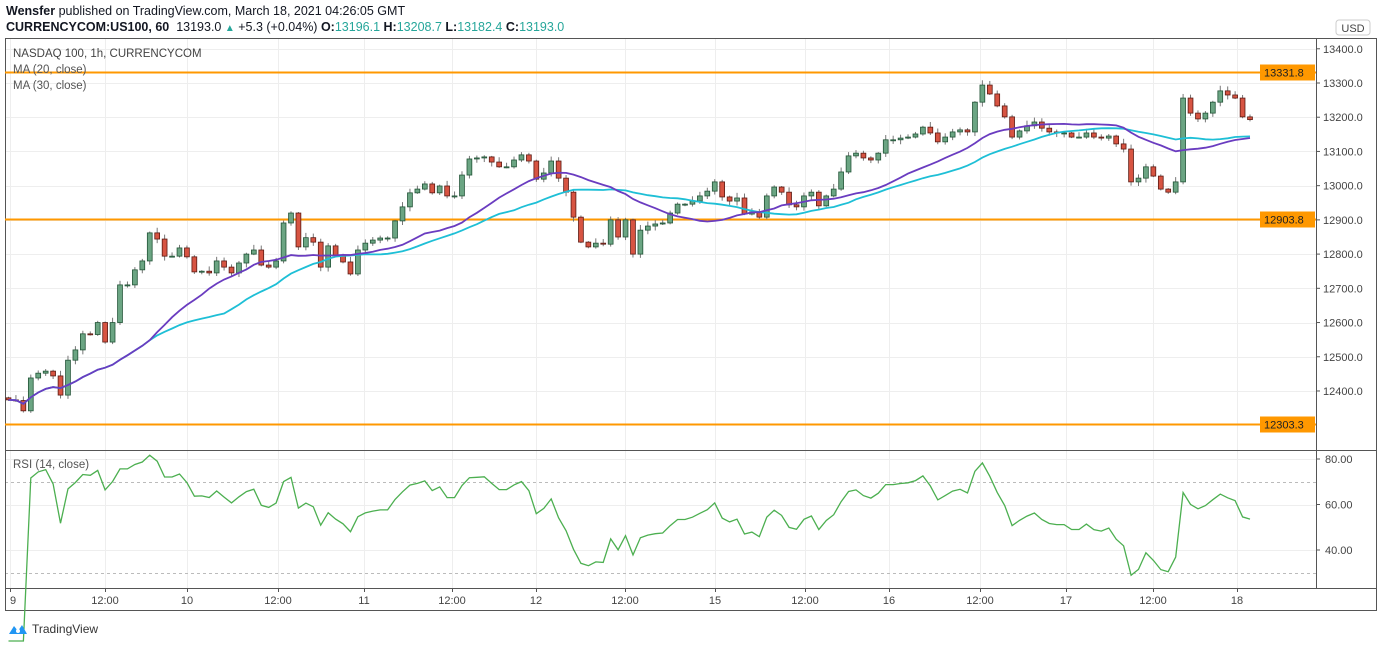  I want to click on time-tick-label: 17, so click(1066, 601).